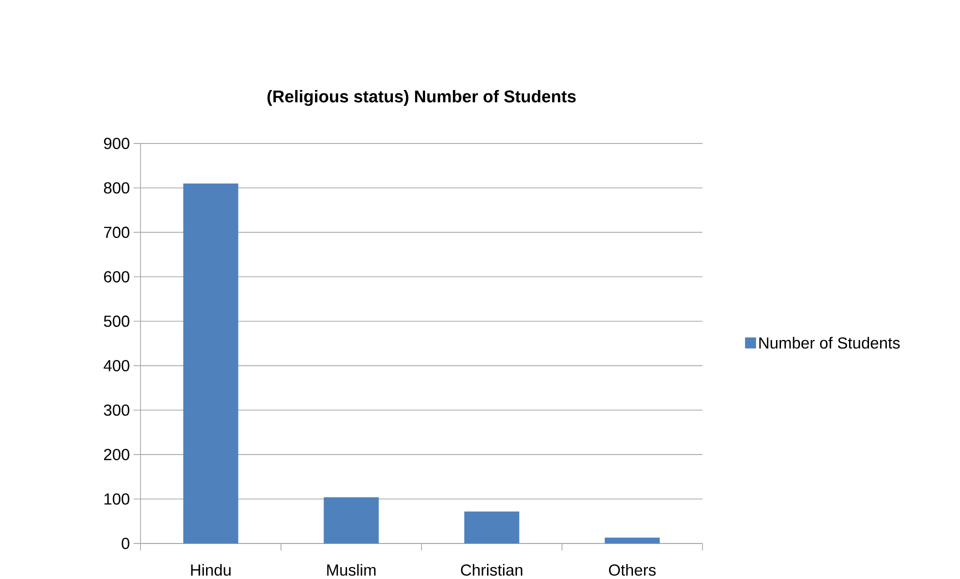 Image resolution: width=960 pixels, height=579 pixels. I want to click on chart-title: (Religious status) Number of Students, so click(421, 98).